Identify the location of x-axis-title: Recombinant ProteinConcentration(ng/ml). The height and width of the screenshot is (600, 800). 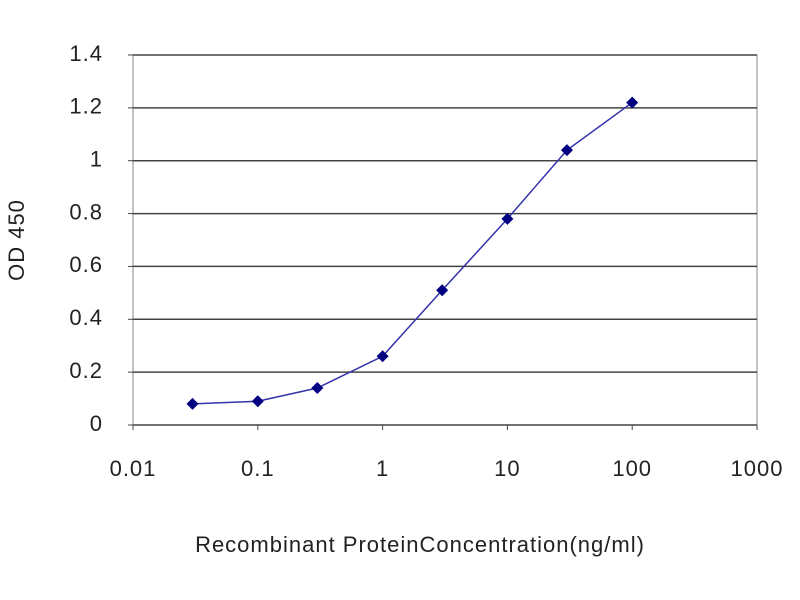
(420, 544).